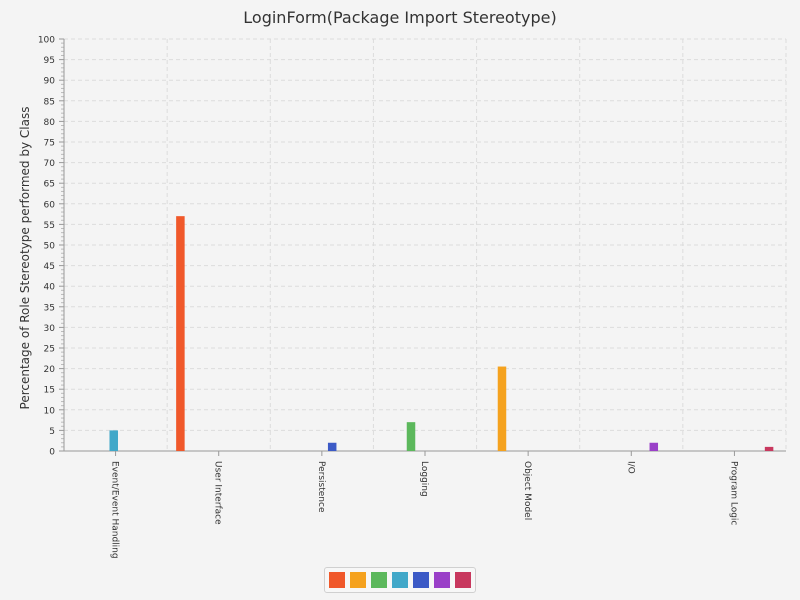 Image resolution: width=800 pixels, height=600 pixels. I want to click on legend, so click(400, 580).